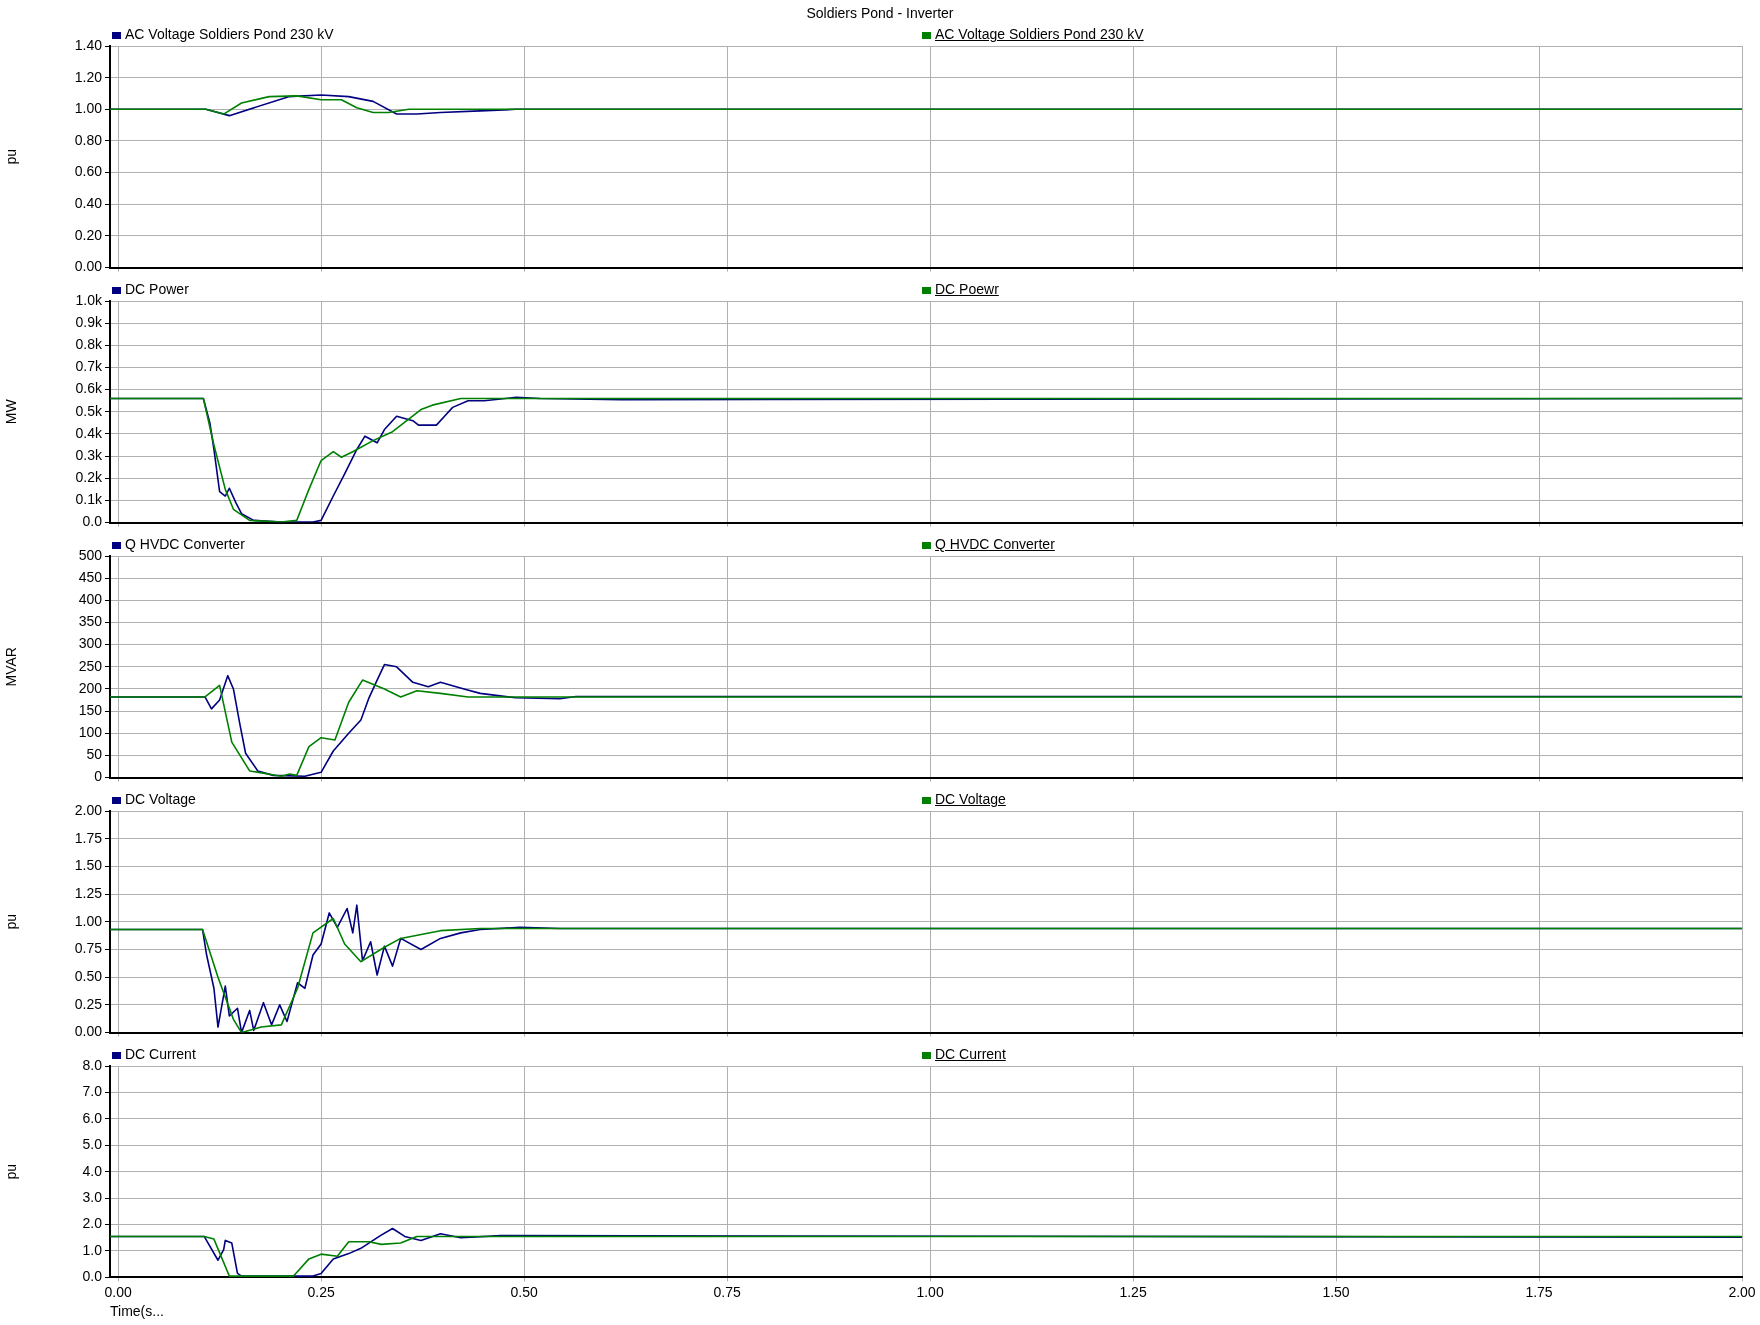 This screenshot has height=1325, width=1760. Describe the element at coordinates (88, 809) in the screenshot. I see `y-tick-label: 2.00` at that location.